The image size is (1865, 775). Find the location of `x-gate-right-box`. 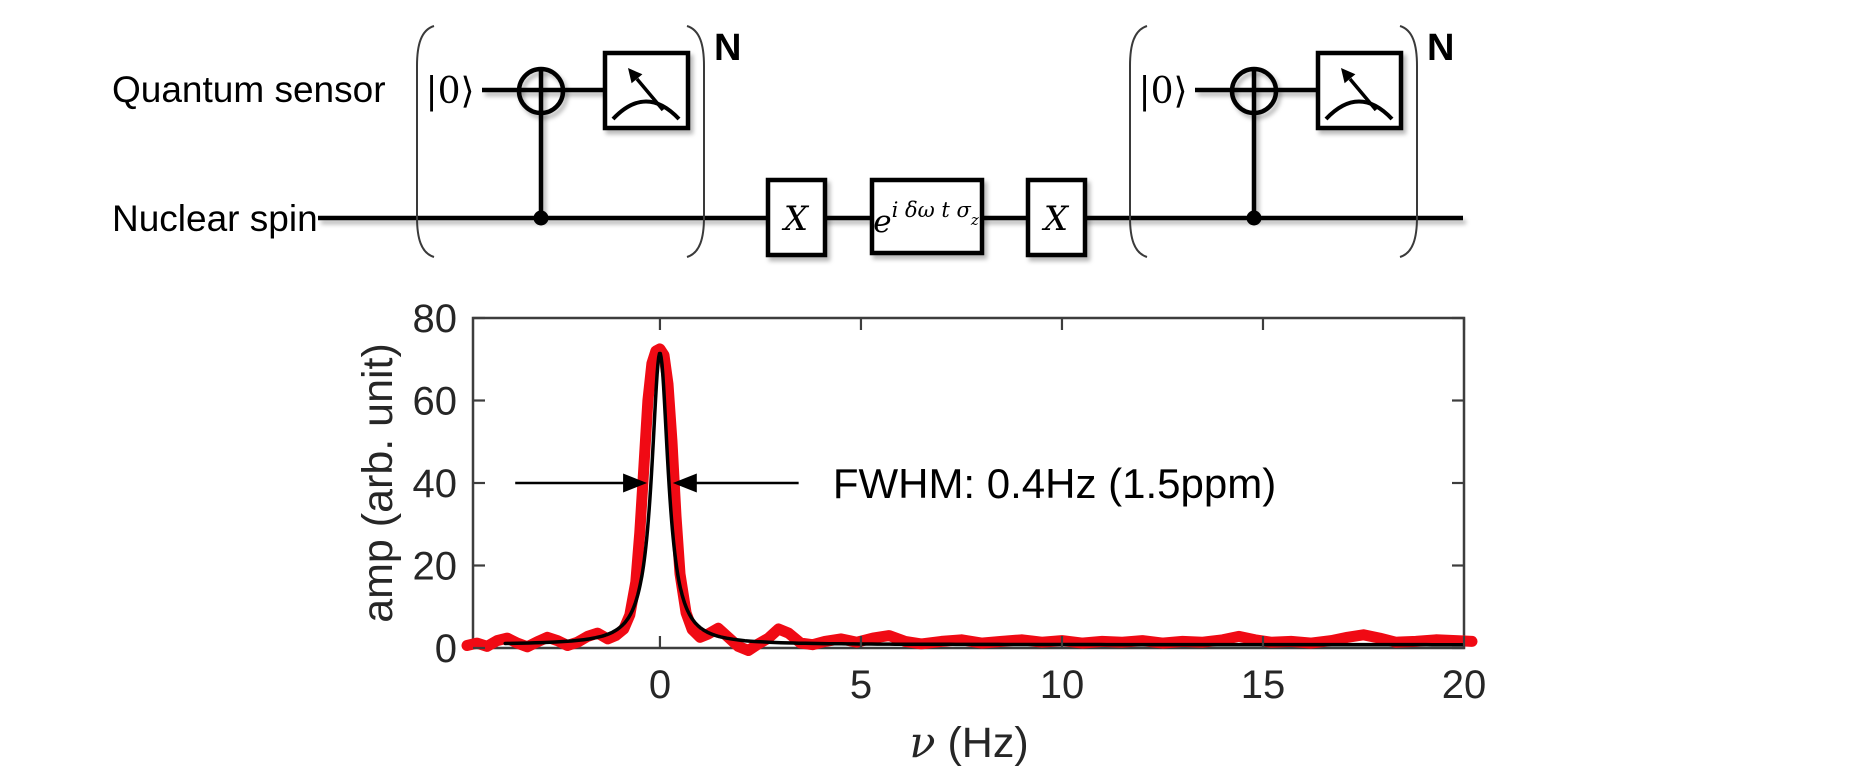

x-gate-right-box is located at coordinates (1056, 217).